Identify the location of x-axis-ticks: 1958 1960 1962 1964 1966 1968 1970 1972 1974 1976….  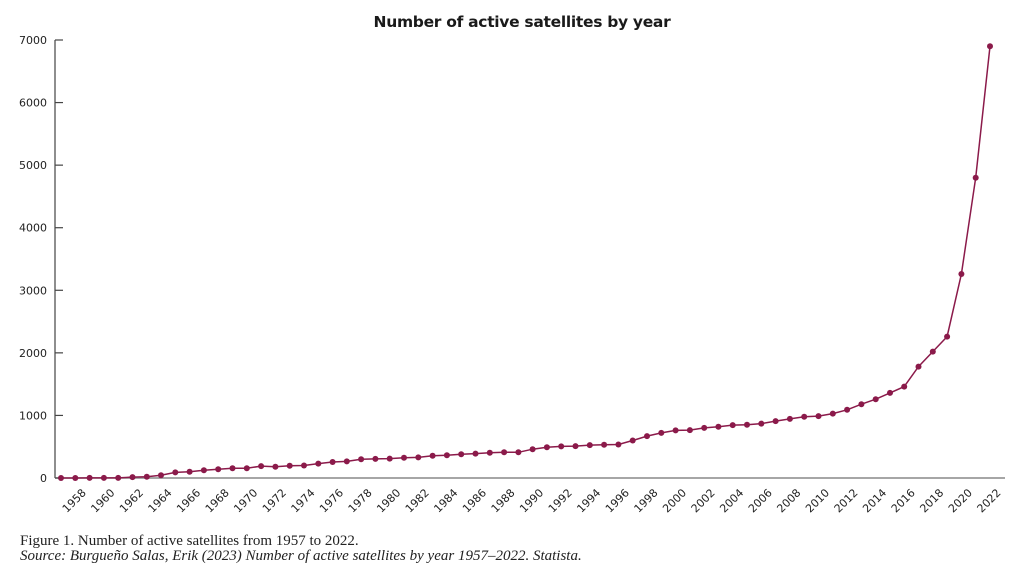
(532, 500).